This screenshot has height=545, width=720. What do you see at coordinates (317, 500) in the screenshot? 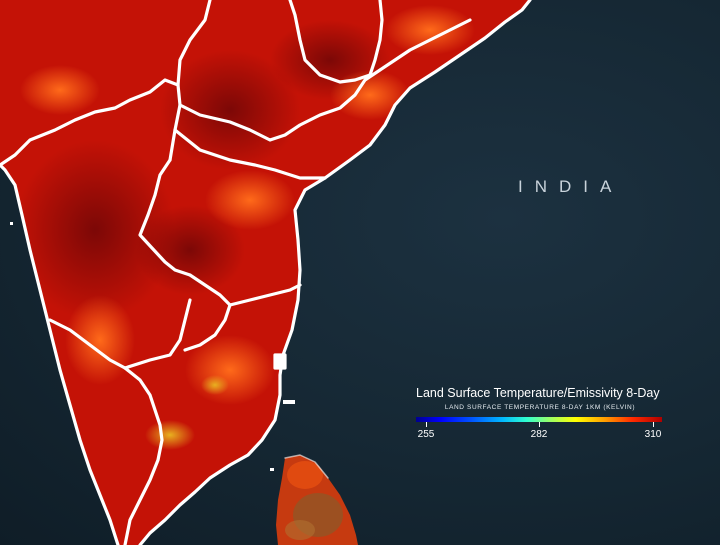
I see `land-mass-sri-lanka` at bounding box center [317, 500].